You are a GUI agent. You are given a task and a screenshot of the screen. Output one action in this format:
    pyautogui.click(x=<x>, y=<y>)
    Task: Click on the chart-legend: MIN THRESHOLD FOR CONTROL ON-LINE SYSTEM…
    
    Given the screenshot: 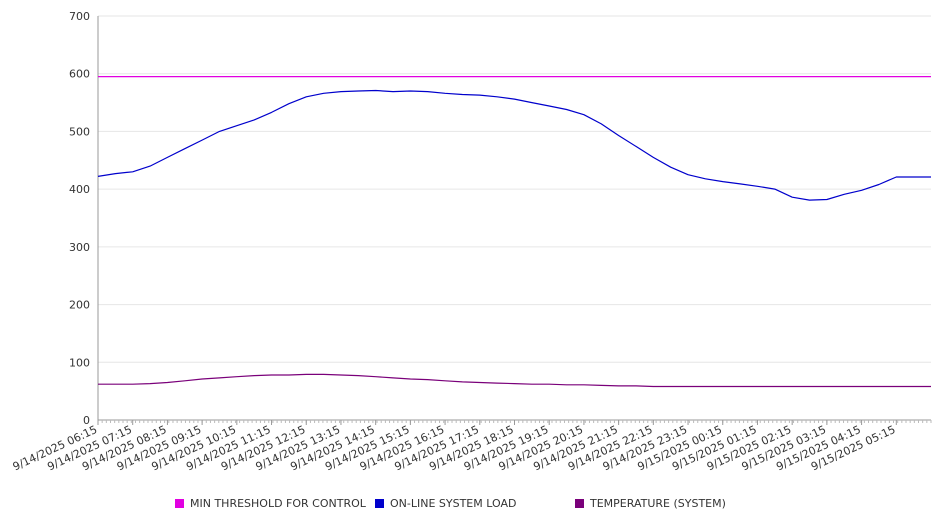 What is the action you would take?
    pyautogui.click(x=473, y=506)
    